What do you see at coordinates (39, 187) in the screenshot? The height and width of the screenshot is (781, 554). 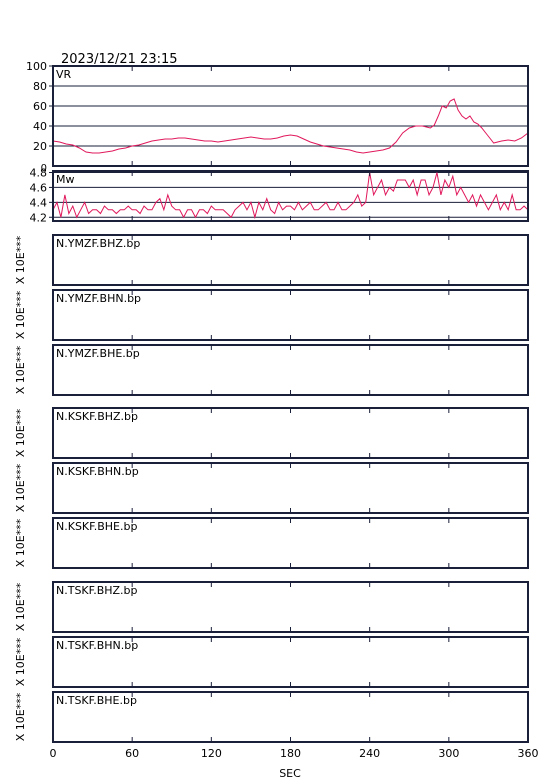 I see `mw-y-tick-label: 4.6` at bounding box center [39, 187].